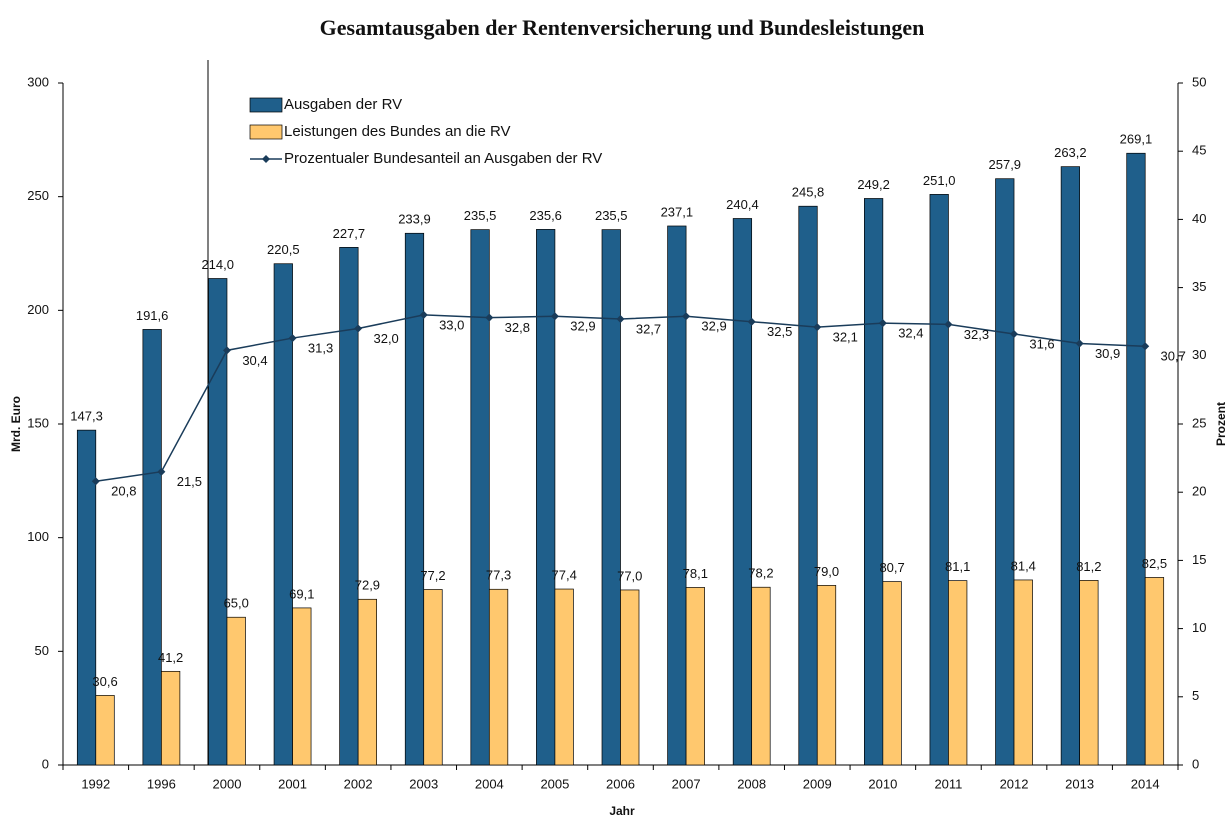  Describe the element at coordinates (343, 104) in the screenshot. I see `legend-label: Ausgaben der RV` at that location.